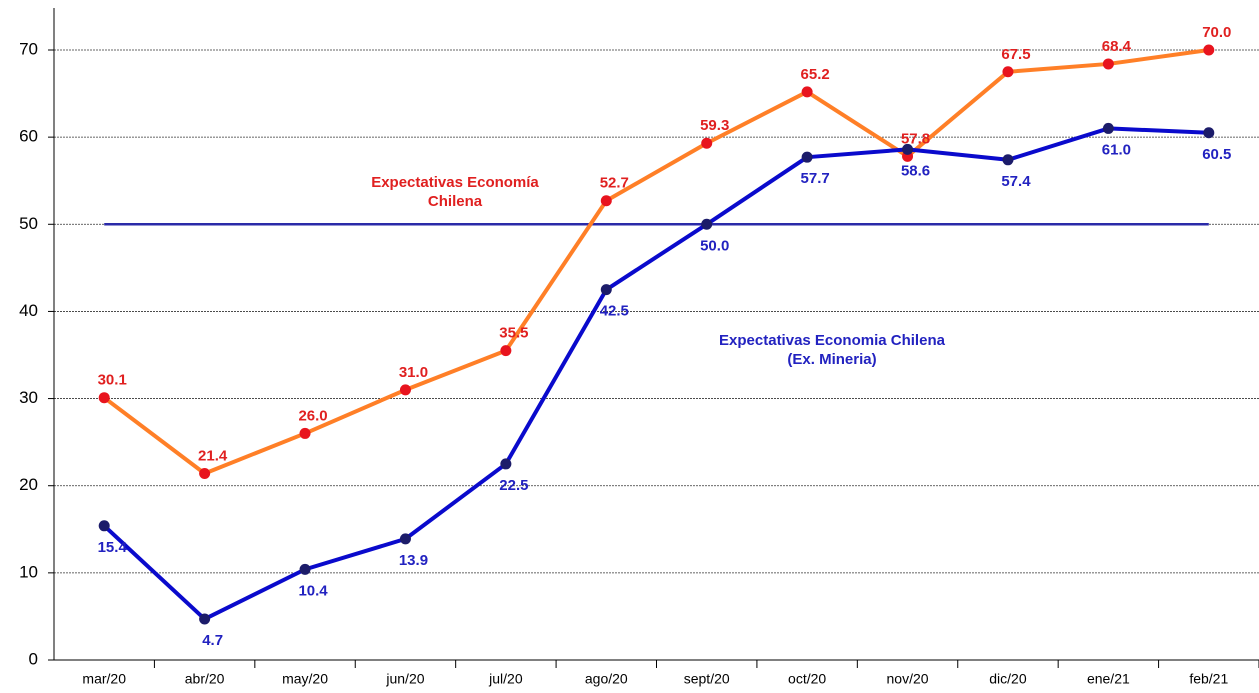 The width and height of the screenshot is (1259, 693). I want to click on annotation: Expectativas Economía, so click(455, 182).